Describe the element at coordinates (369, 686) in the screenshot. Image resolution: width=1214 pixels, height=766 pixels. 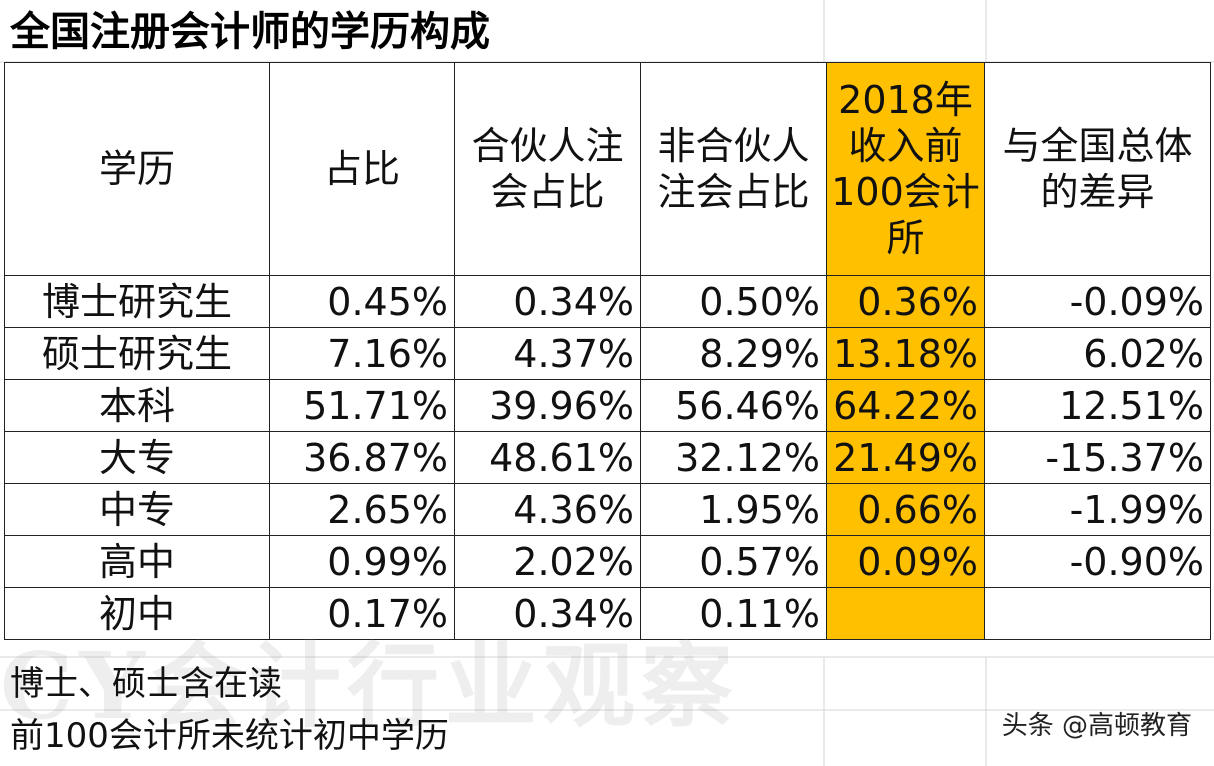
I see `watermark: CY会计行业观察` at that location.